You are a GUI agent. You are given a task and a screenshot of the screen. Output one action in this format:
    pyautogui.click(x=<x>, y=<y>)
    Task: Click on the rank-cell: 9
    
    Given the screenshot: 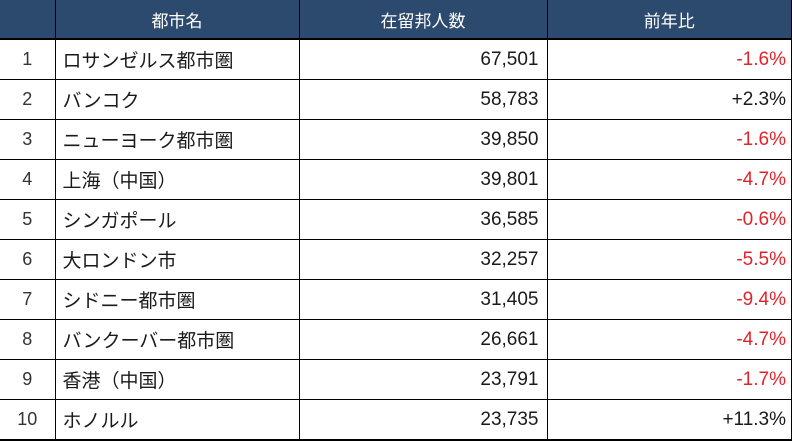 What is the action you would take?
    pyautogui.click(x=28, y=379)
    